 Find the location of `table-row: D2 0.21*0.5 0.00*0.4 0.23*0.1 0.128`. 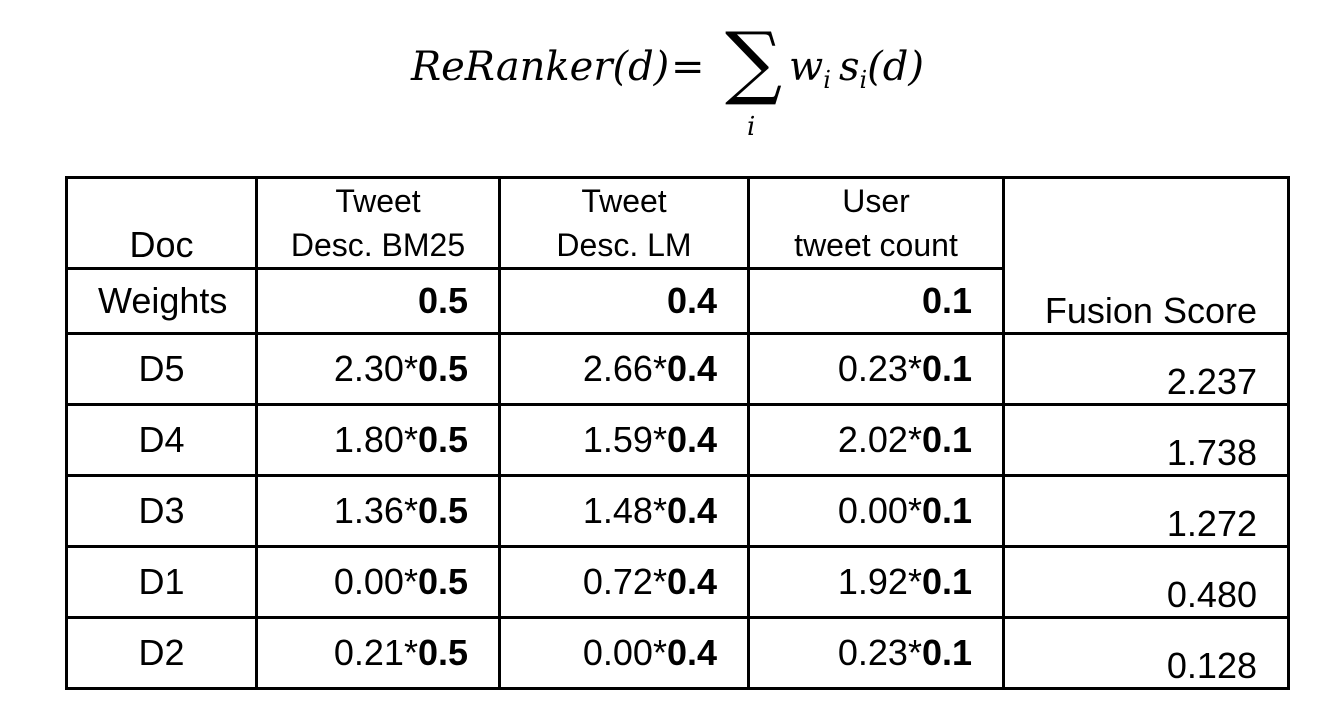

table-row: D2 0.21*0.5 0.00*0.4 0.23*0.1 0.128 is located at coordinates (677, 653).